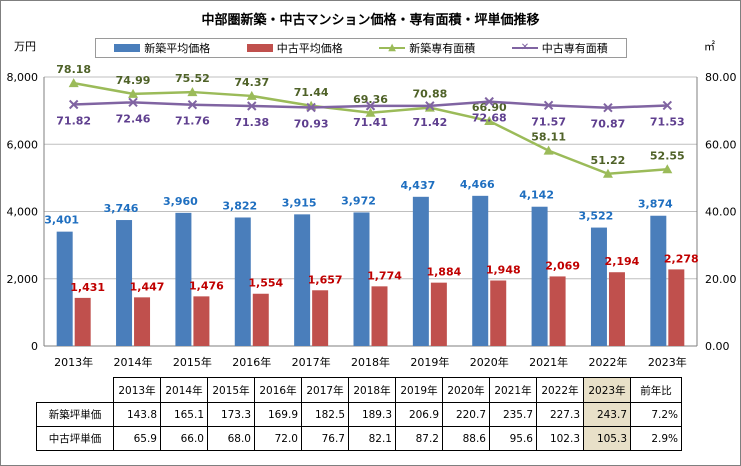 This screenshot has width=741, height=466. Describe the element at coordinates (370, 99) in the screenshot. I see `line-data-label: 69.36` at that location.